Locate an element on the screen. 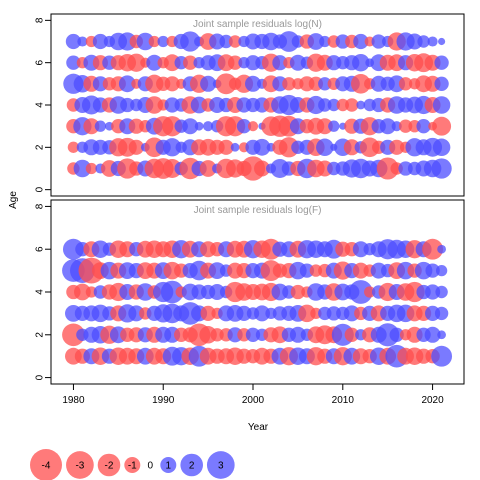 This screenshot has height=480, width=480. legend-label: -2 is located at coordinates (109, 466).